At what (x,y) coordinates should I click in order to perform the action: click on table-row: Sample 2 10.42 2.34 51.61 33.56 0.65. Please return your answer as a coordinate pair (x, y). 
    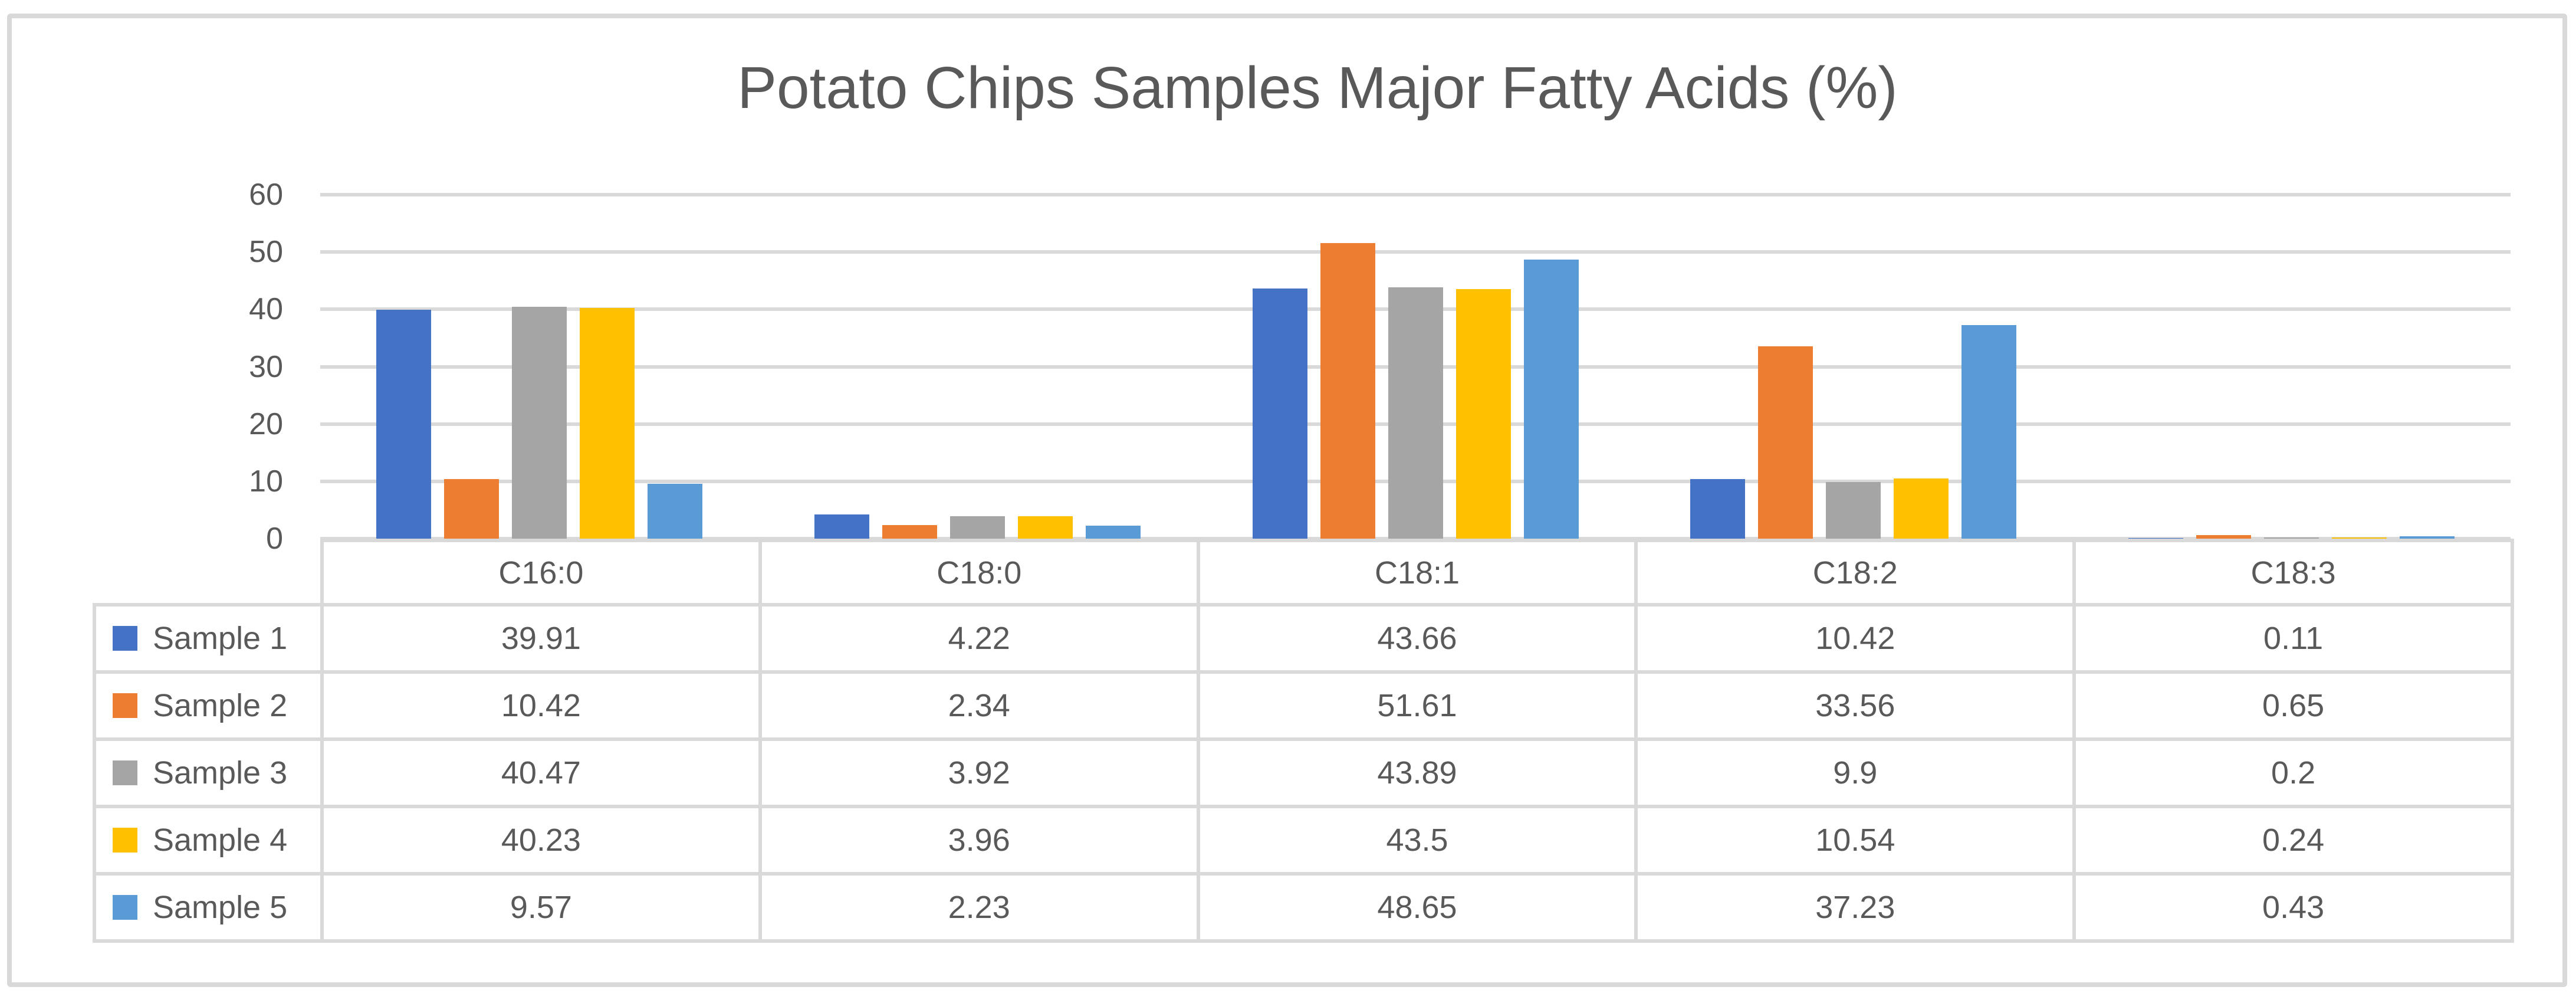
    Looking at the image, I should click on (1303, 705).